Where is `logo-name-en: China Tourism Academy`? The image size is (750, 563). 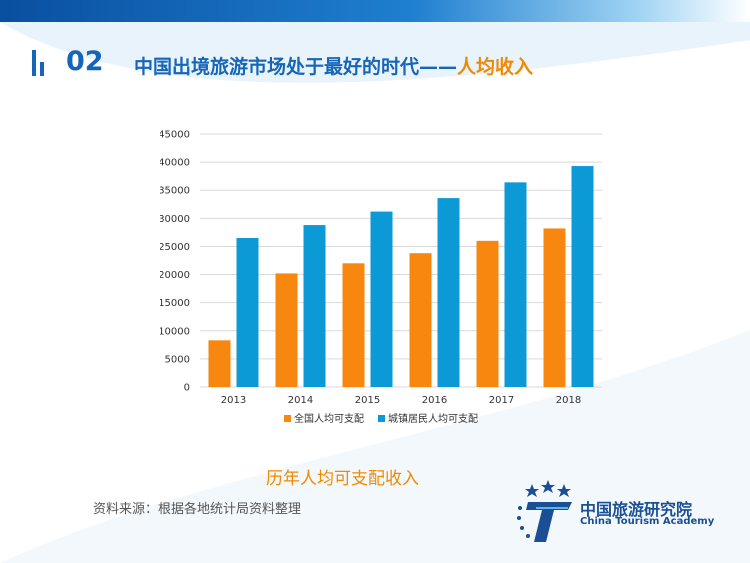 logo-name-en: China Tourism Academy is located at coordinates (647, 521).